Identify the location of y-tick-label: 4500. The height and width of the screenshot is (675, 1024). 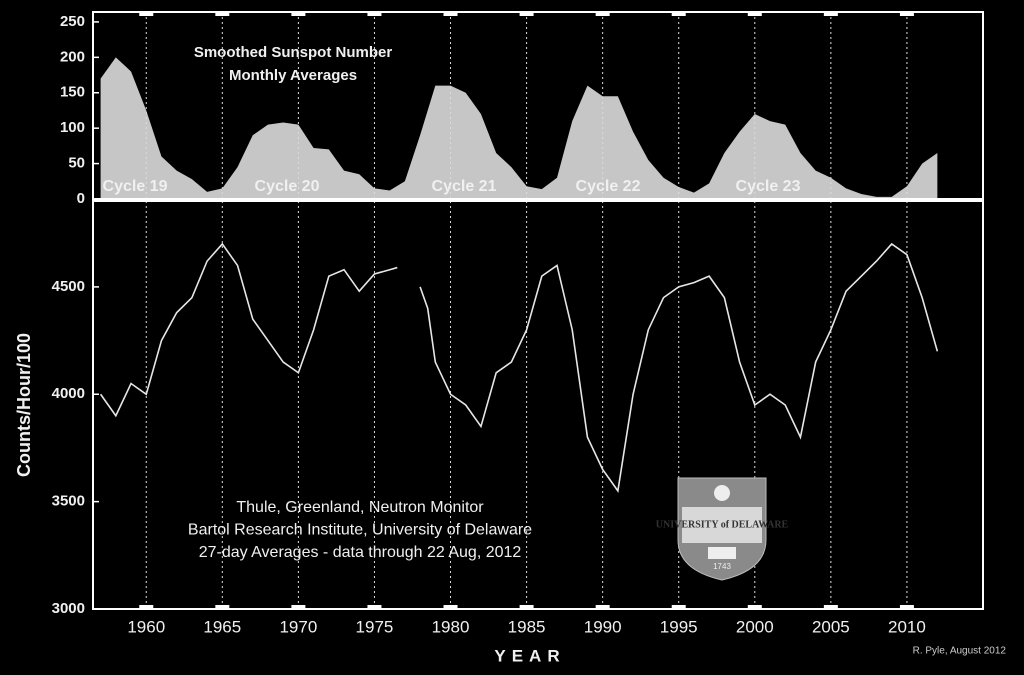
(68, 286).